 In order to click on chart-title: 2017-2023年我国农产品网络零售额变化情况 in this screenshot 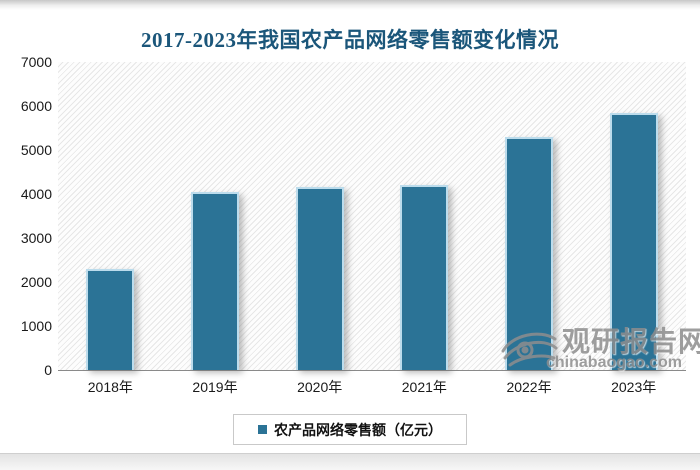, I will do `click(350, 40)`.